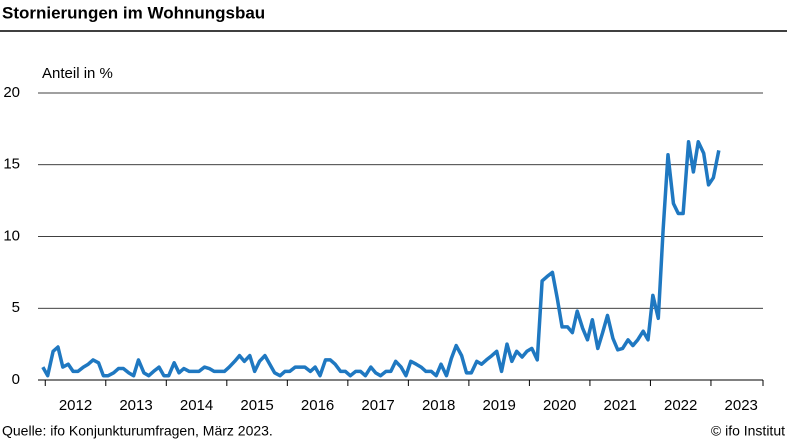 The image size is (787, 443). I want to click on credit: © ifo Institut, so click(748, 431).